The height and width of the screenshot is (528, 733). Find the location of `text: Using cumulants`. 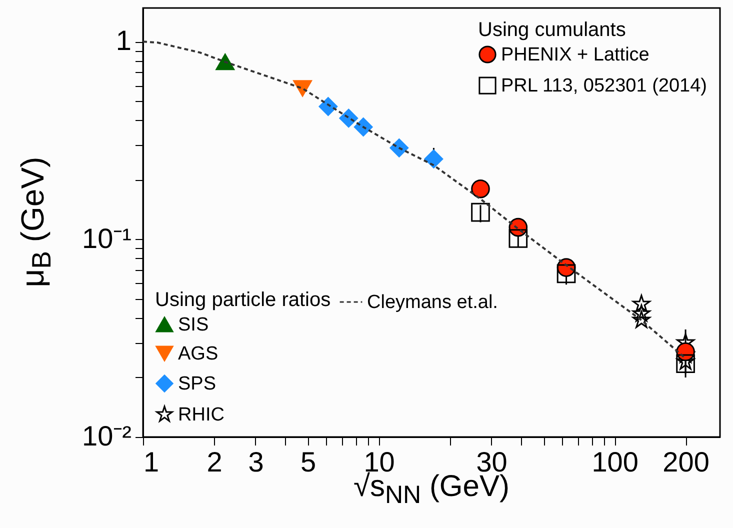

text: Using cumulants is located at coordinates (552, 30).